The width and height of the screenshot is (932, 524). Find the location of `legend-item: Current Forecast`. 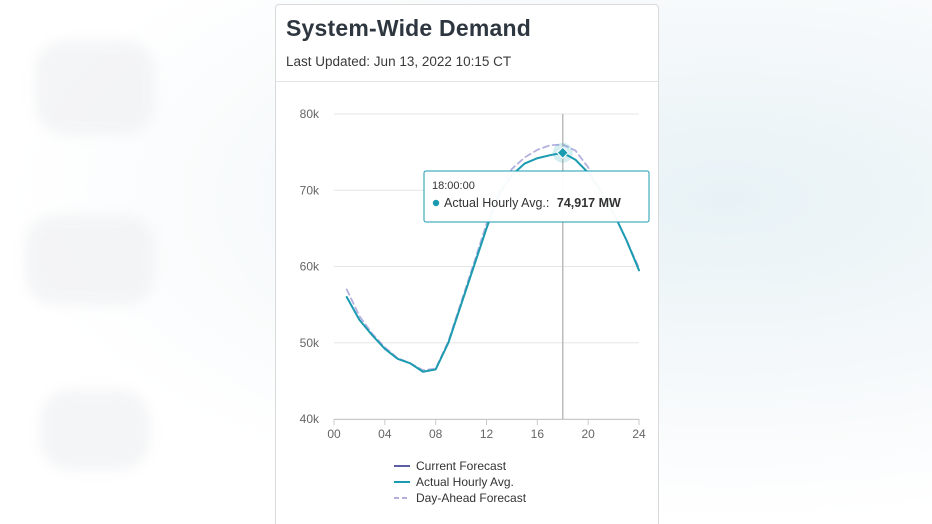

legend-item: Current Forecast is located at coordinates (450, 466).